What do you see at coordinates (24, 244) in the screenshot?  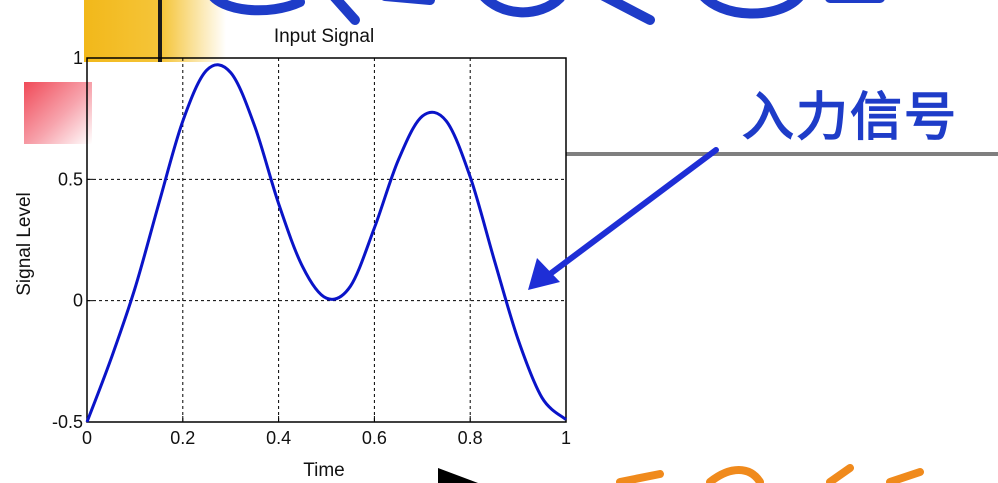 I see `y-axis-label: Signal Level` at bounding box center [24, 244].